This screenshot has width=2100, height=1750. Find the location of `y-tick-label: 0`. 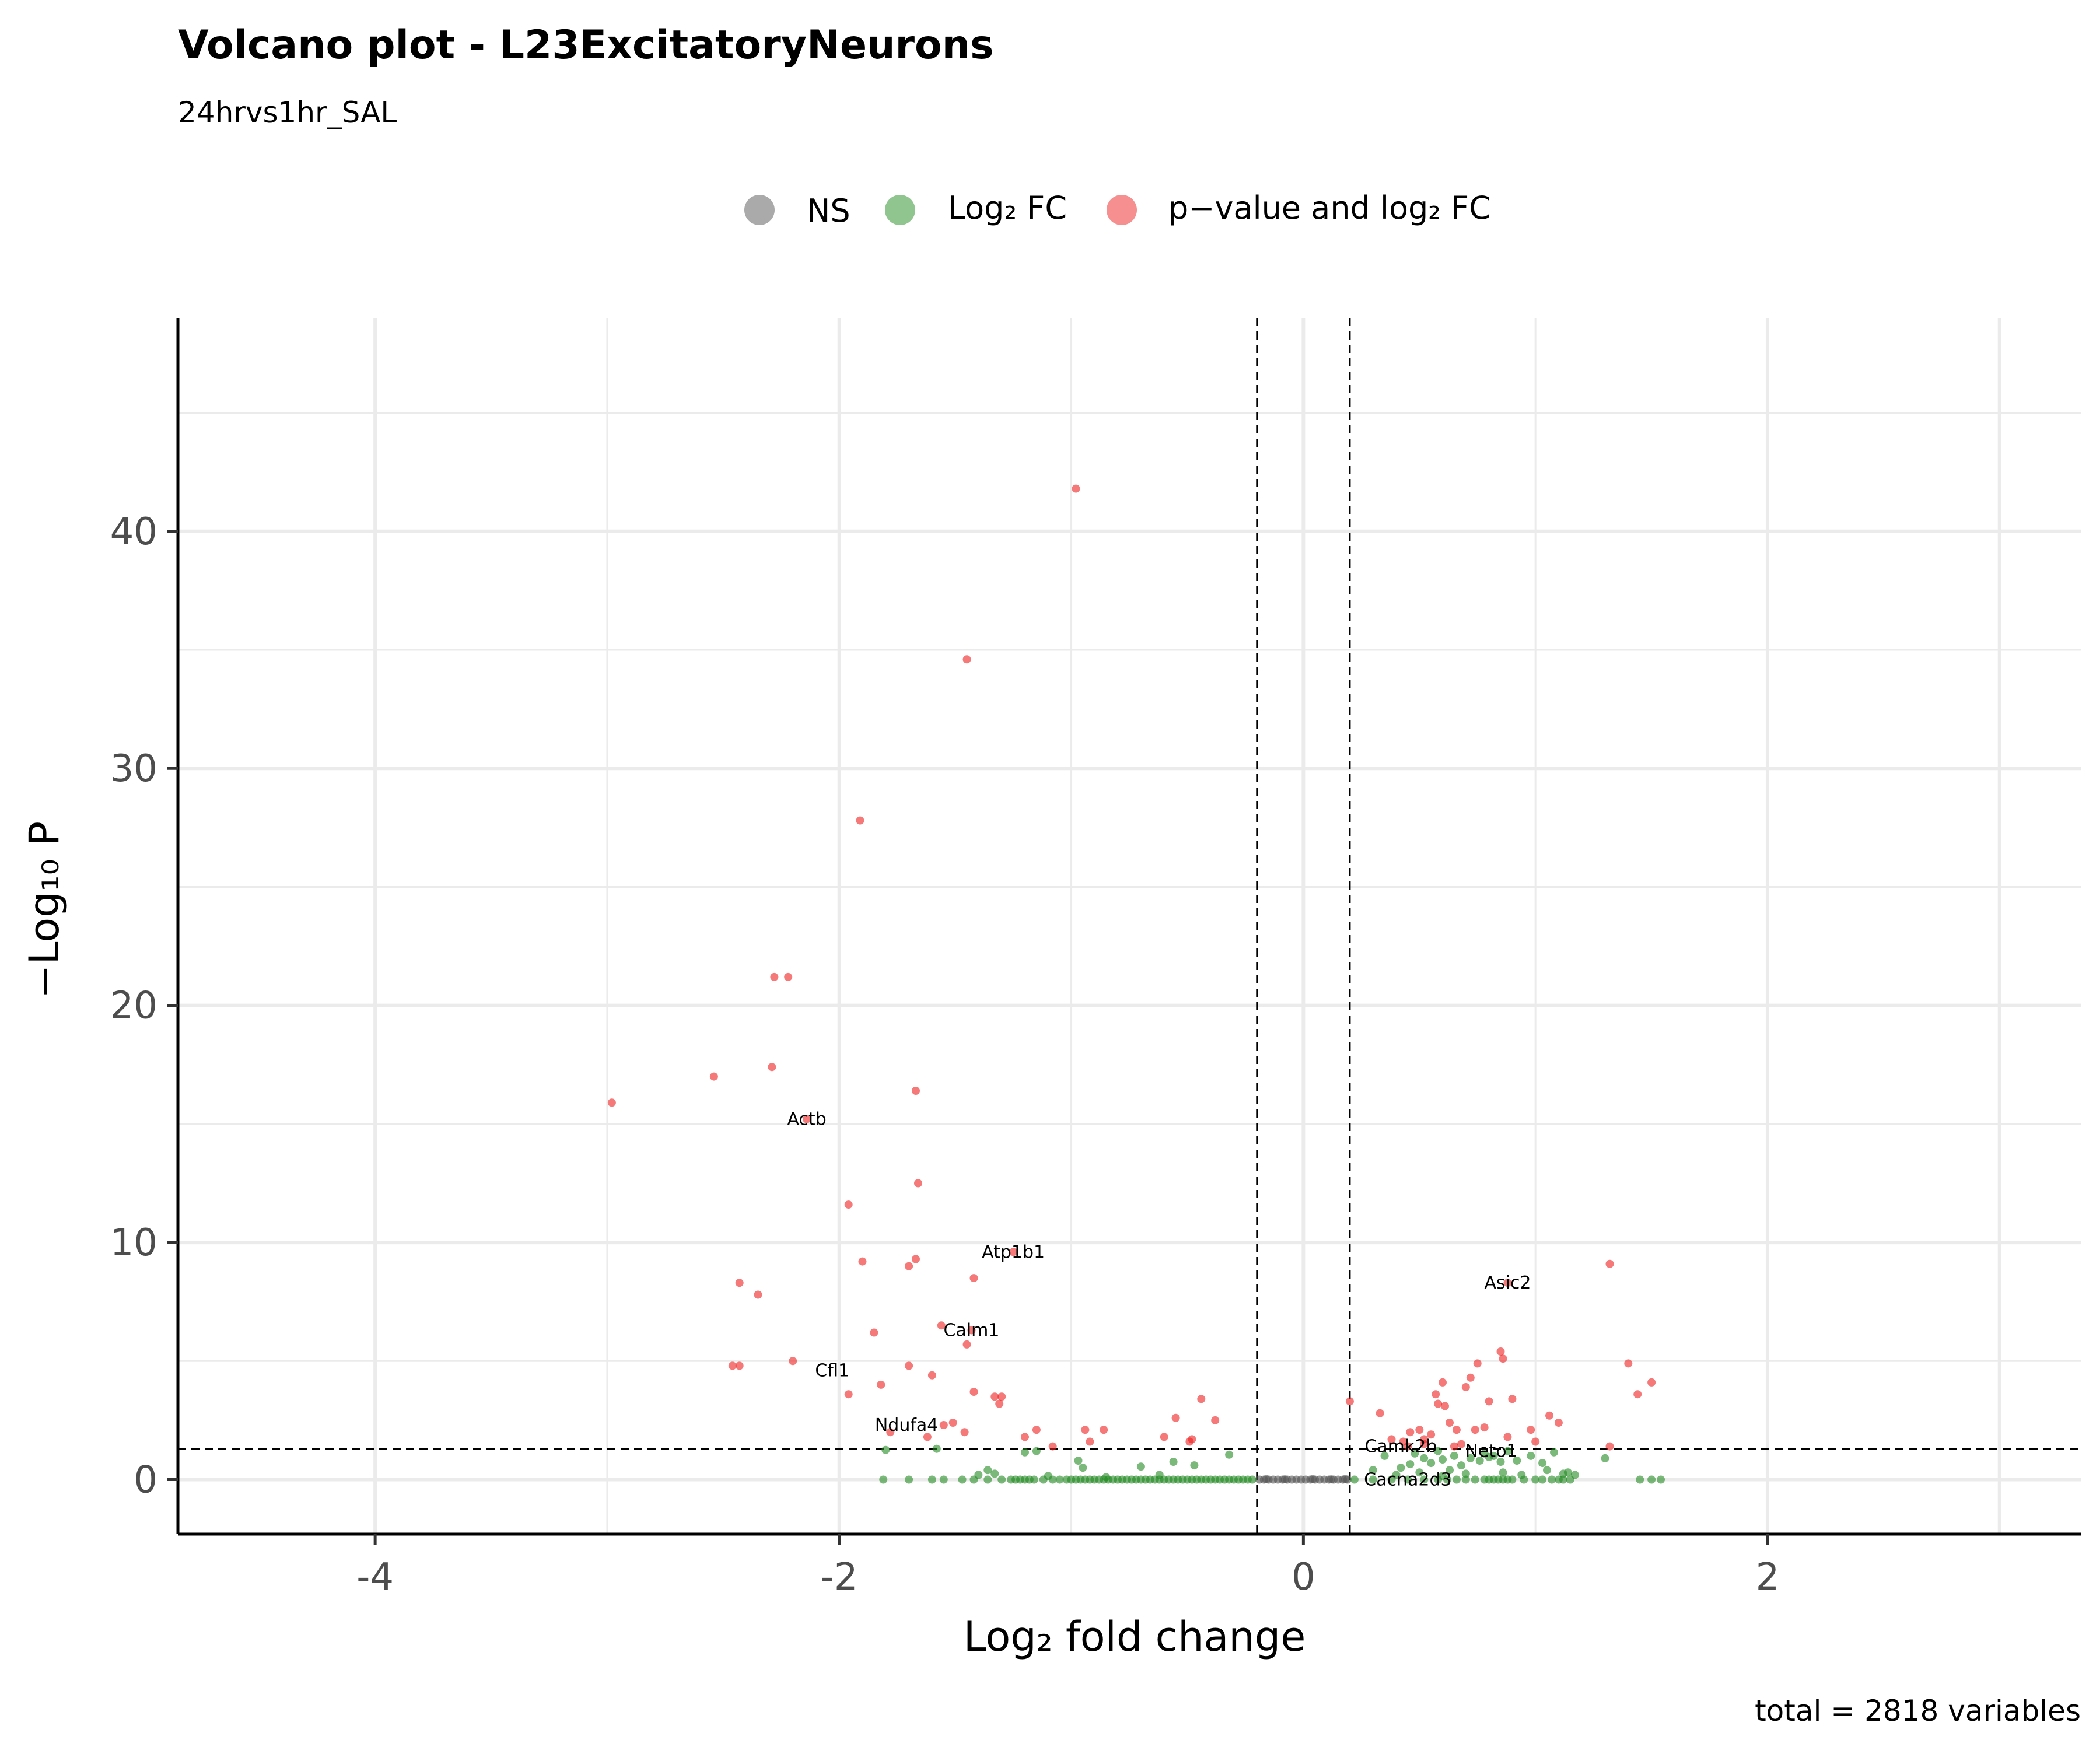

y-tick-label: 0 is located at coordinates (146, 1480).